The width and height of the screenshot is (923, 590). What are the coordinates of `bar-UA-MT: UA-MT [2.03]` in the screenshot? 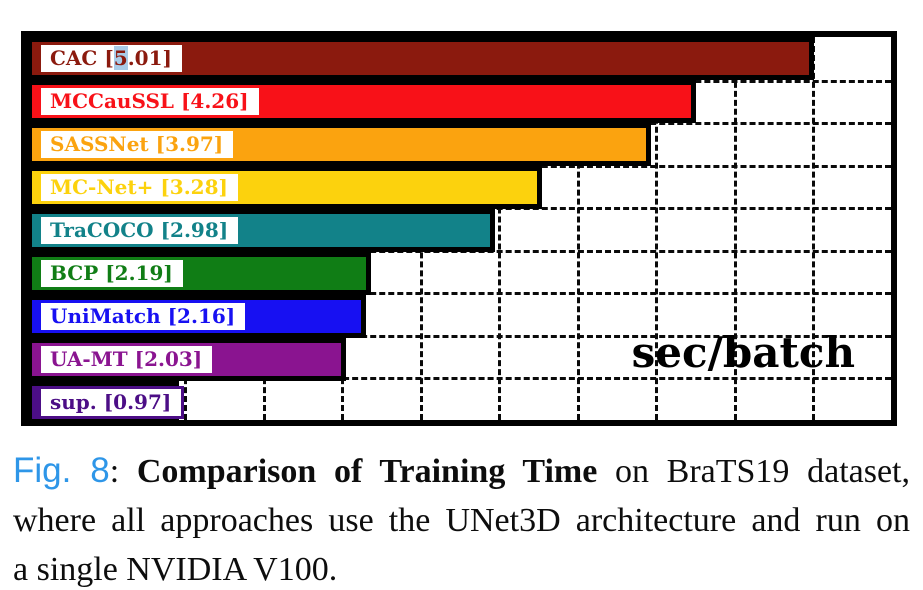 It's located at (186, 359).